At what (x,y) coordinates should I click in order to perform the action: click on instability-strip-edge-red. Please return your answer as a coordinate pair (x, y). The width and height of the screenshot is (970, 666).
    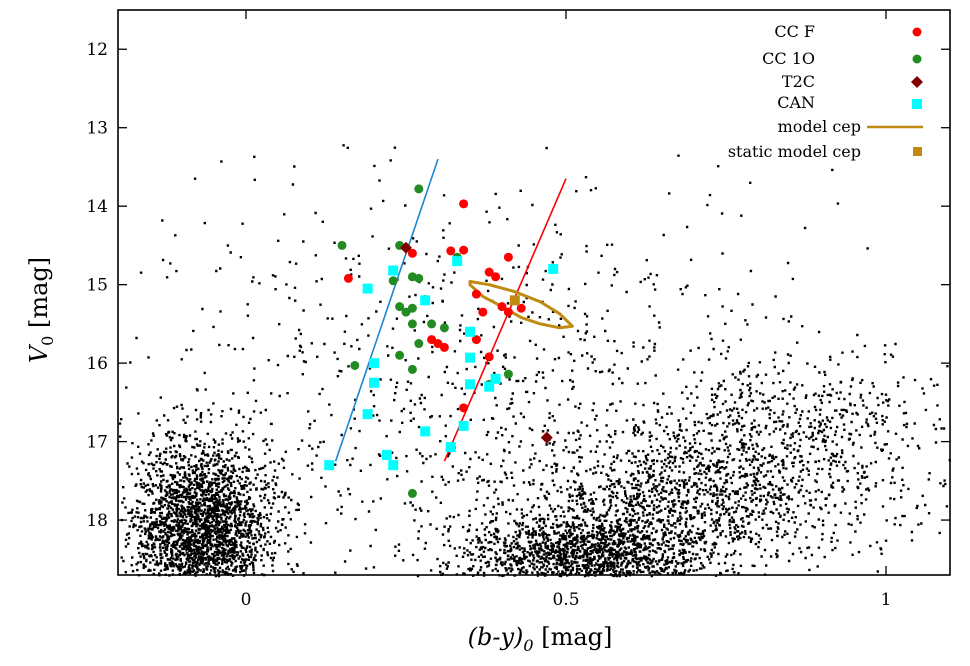
    Looking at the image, I should click on (505, 320).